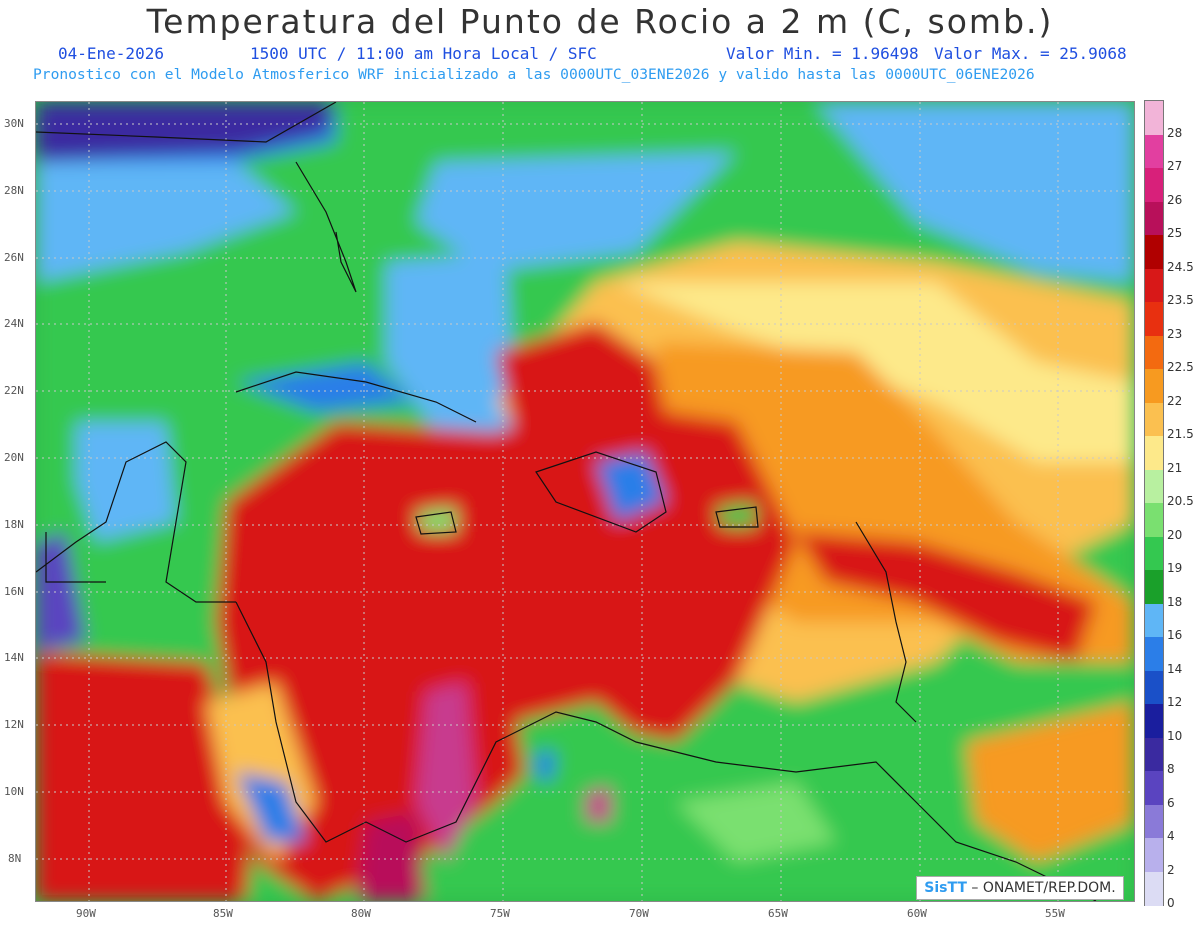  What do you see at coordinates (500, 913) in the screenshot?
I see `lon-label: 75W` at bounding box center [500, 913].